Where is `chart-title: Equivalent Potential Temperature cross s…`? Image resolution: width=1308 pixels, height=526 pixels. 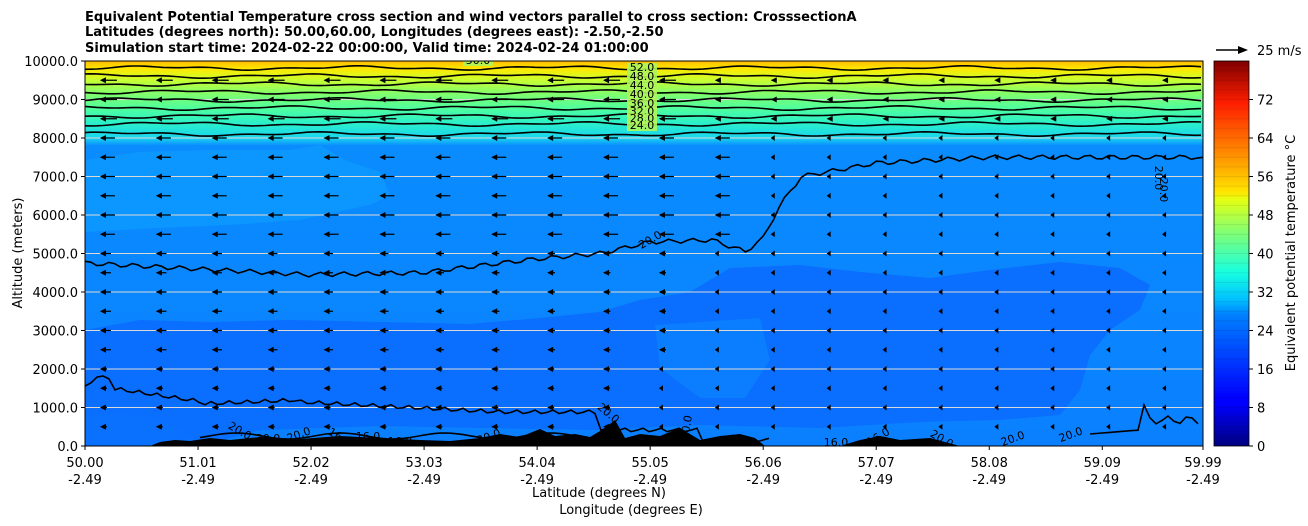 chart-title: Equivalent Potential Temperature cross s… is located at coordinates (471, 33).